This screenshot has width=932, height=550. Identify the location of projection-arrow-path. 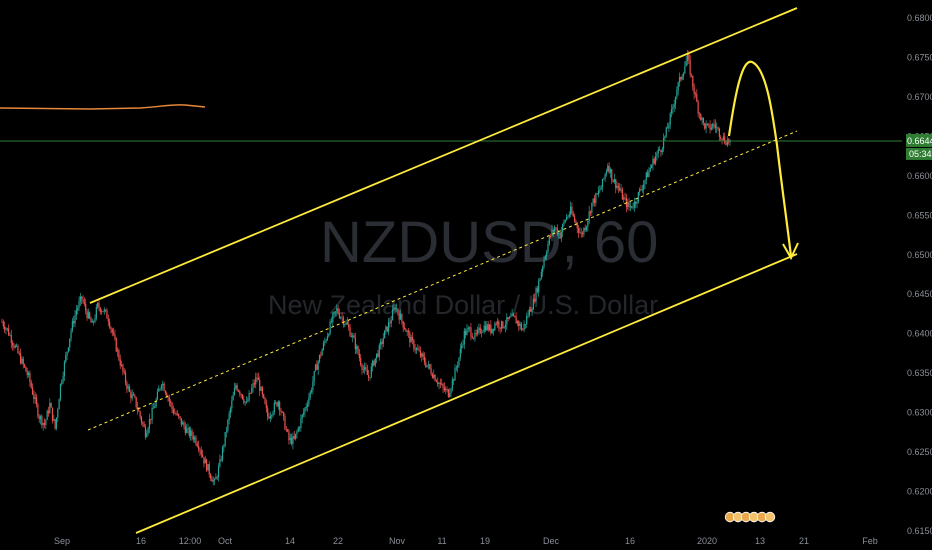
(760, 158).